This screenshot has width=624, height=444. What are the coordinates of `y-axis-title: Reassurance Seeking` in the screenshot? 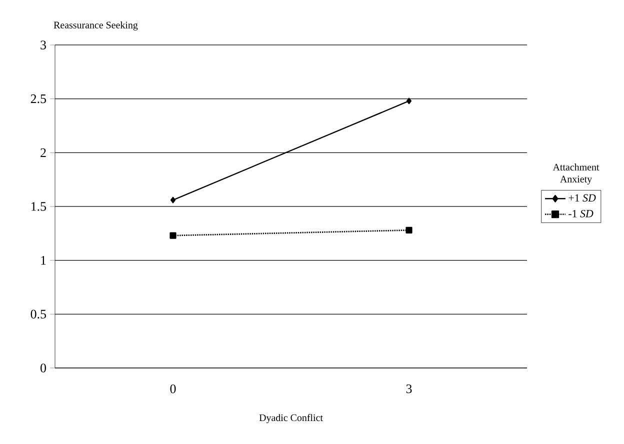 It's located at (96, 25).